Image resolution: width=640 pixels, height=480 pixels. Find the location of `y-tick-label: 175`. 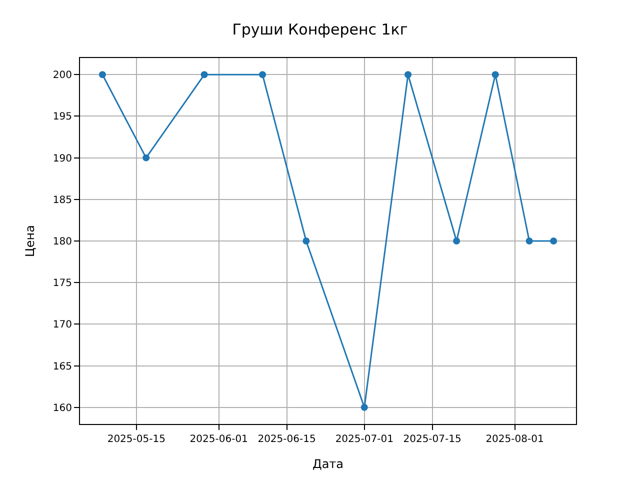

y-tick-label: 175 is located at coordinates (62, 284).